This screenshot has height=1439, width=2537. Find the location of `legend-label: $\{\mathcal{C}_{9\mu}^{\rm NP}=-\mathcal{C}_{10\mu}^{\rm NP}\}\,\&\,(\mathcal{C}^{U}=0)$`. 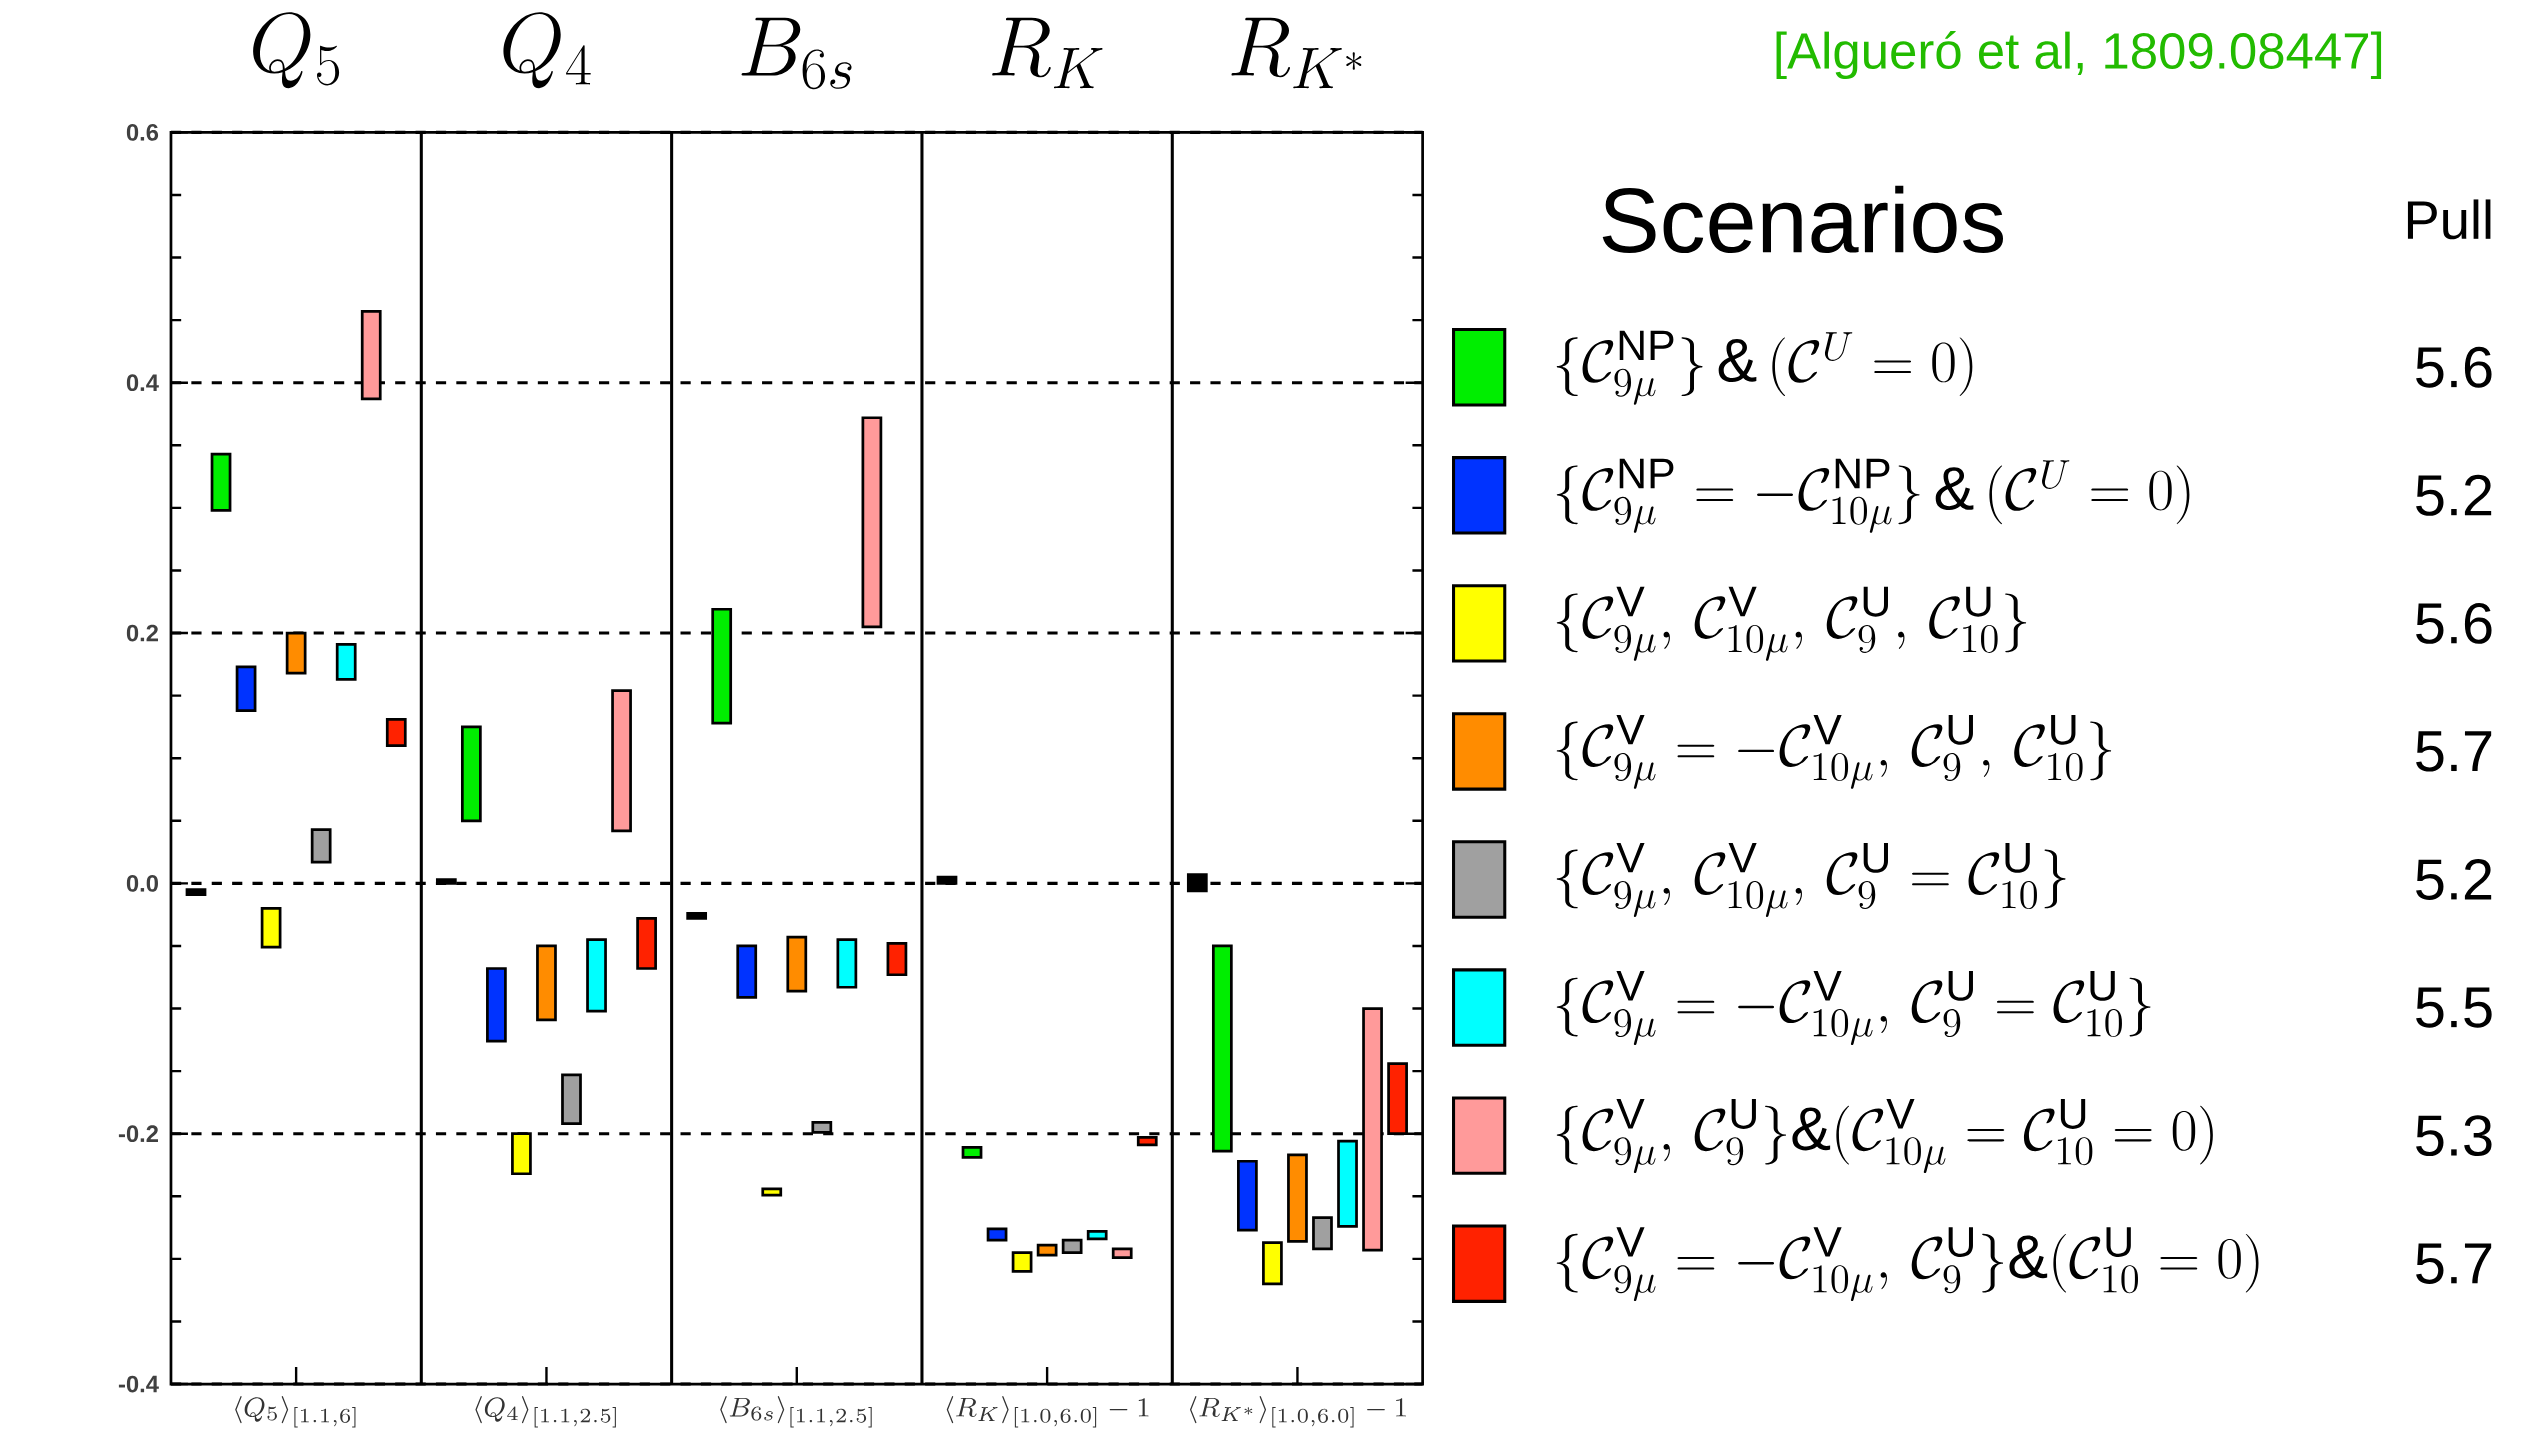

legend-label: $\{\mathcal{C}_{9\mu}^{\rm NP}=-\mathcal{C}_{10\mu}^{\rm NP}\}\,\&\,(\mathcal{C}^{U}=0)$ is located at coordinates (1873, 495).